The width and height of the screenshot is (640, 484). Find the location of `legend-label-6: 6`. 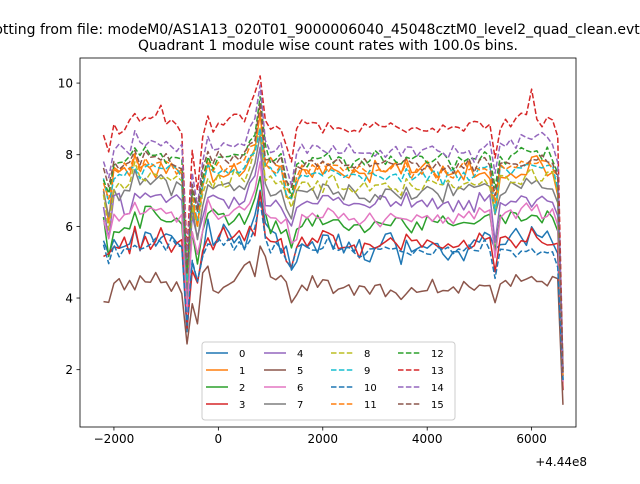

legend-label-6: 6 is located at coordinates (300, 388).